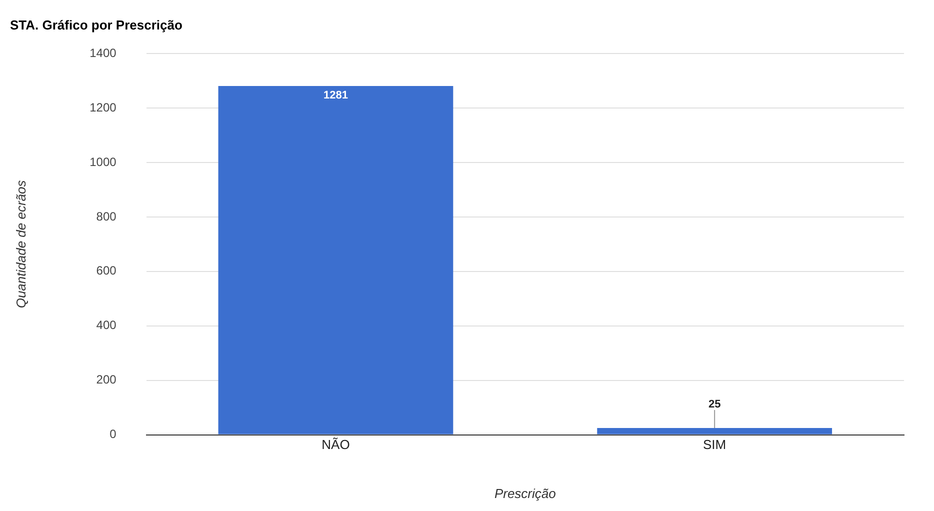 The height and width of the screenshot is (511, 934). What do you see at coordinates (103, 53) in the screenshot?
I see `y-tick-label: 1400` at bounding box center [103, 53].